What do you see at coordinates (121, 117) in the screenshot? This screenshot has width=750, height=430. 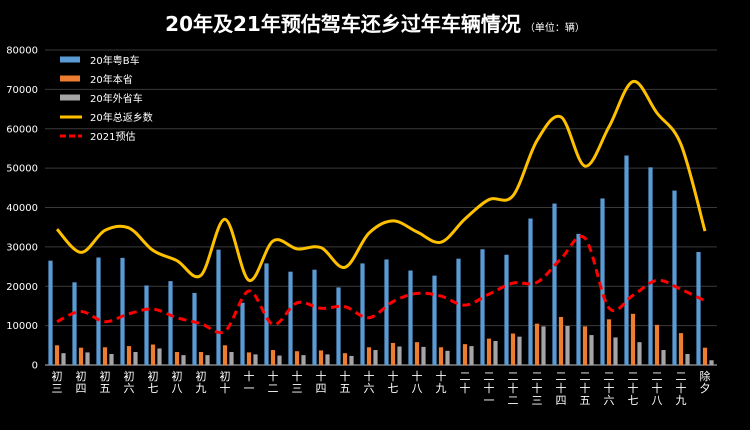 I see `legend-label: 20年总返乡数` at bounding box center [121, 117].